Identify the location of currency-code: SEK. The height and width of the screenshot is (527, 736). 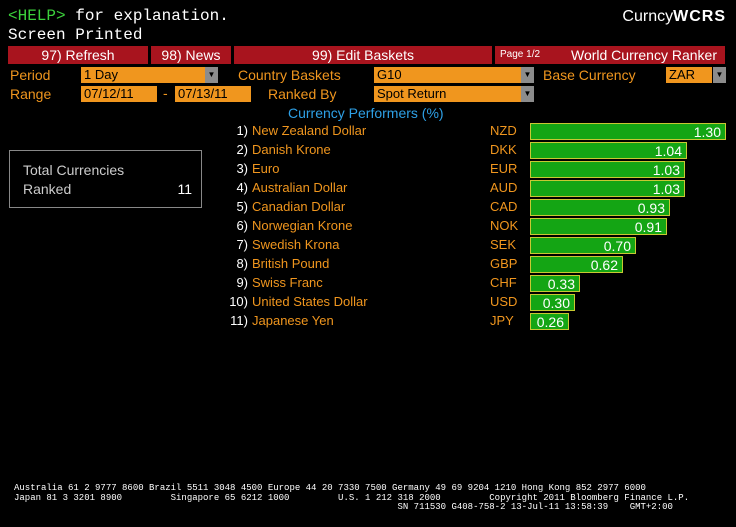
(503, 244).